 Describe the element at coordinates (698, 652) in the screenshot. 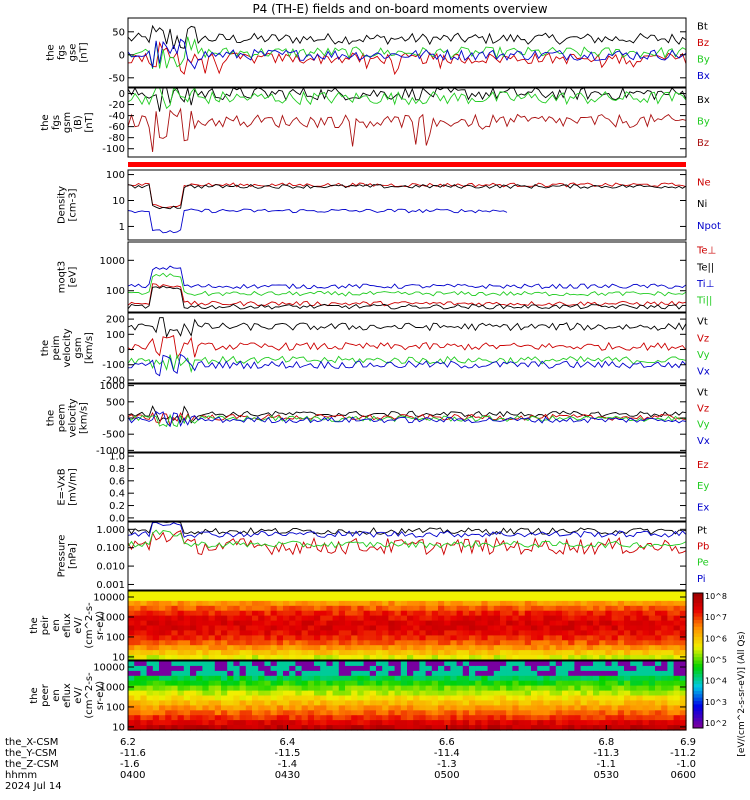

I see `colorbar-step` at that location.